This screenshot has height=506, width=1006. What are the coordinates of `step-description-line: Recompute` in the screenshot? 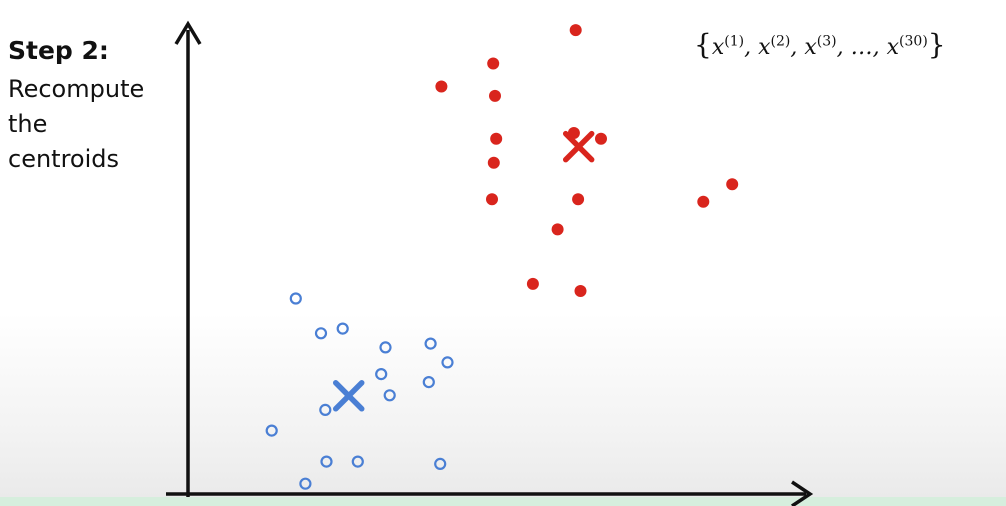 It's located at (76, 89).